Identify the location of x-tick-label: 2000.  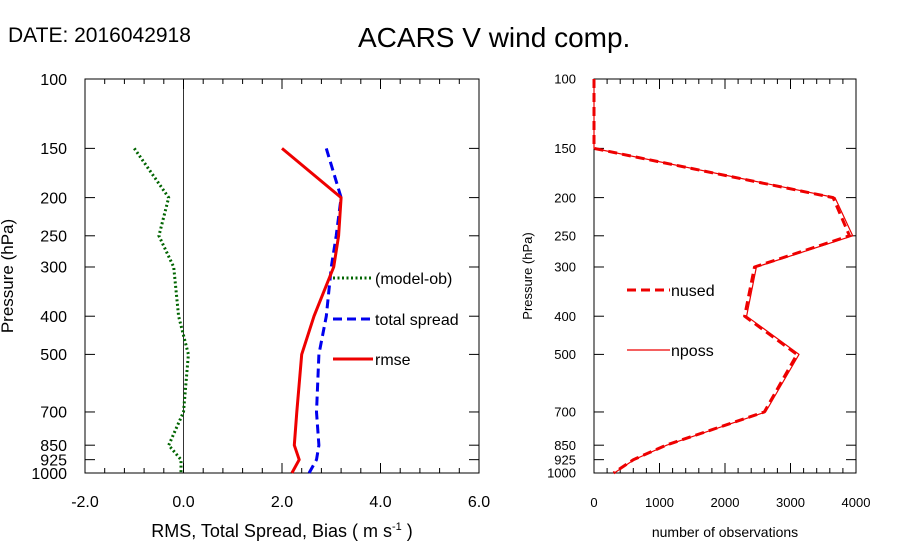
(725, 502).